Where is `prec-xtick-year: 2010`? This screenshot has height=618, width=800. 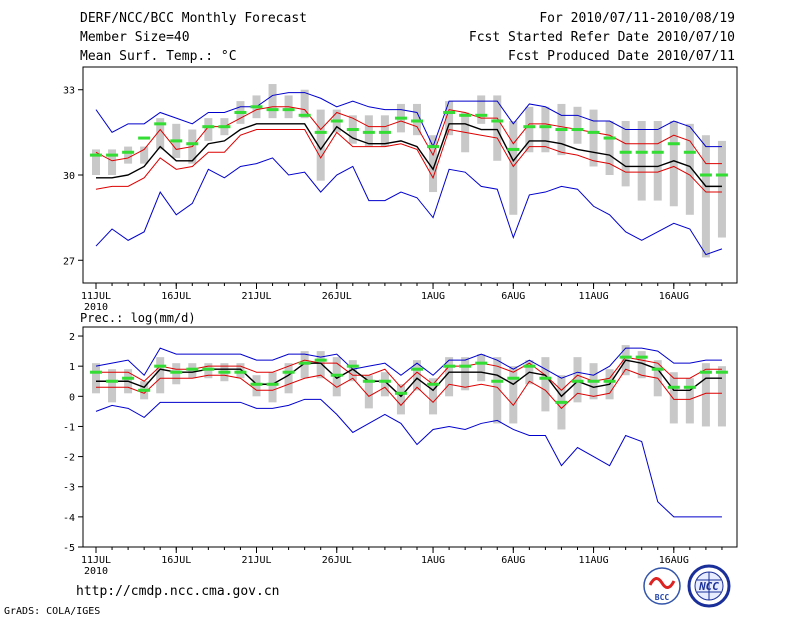
prec-xtick-year: 2010 is located at coordinates (96, 571).